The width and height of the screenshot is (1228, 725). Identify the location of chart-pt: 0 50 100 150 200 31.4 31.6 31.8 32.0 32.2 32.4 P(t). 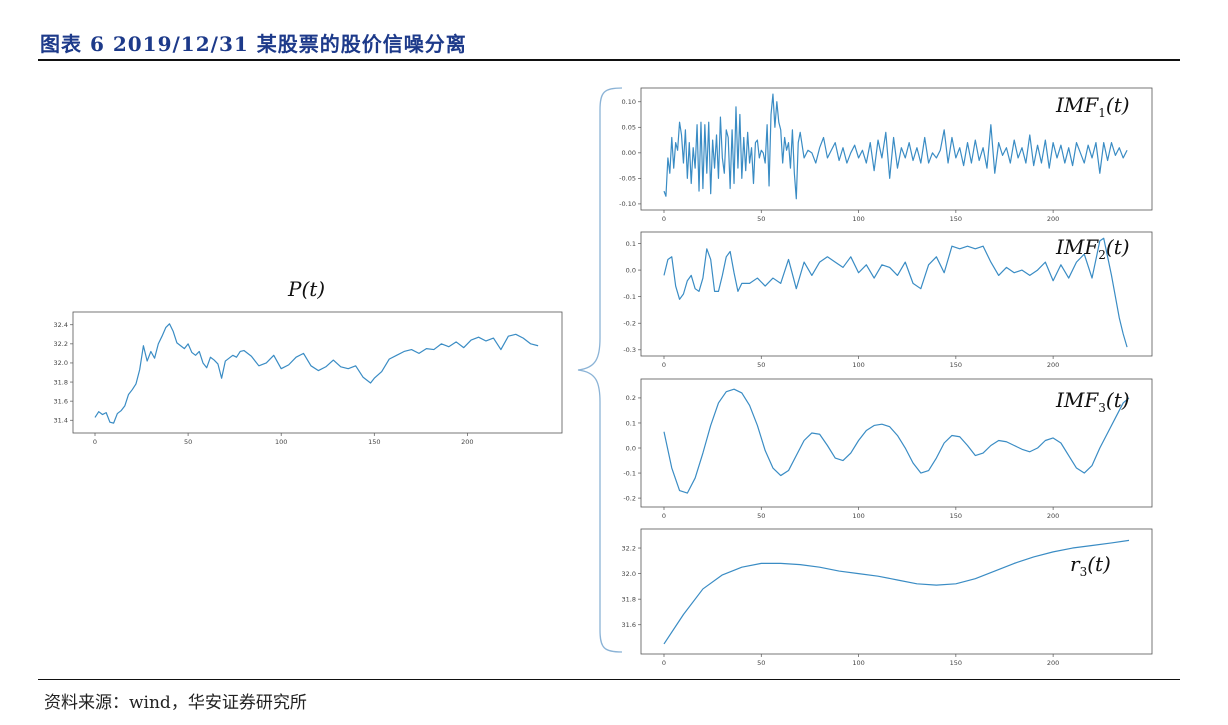
(308, 361).